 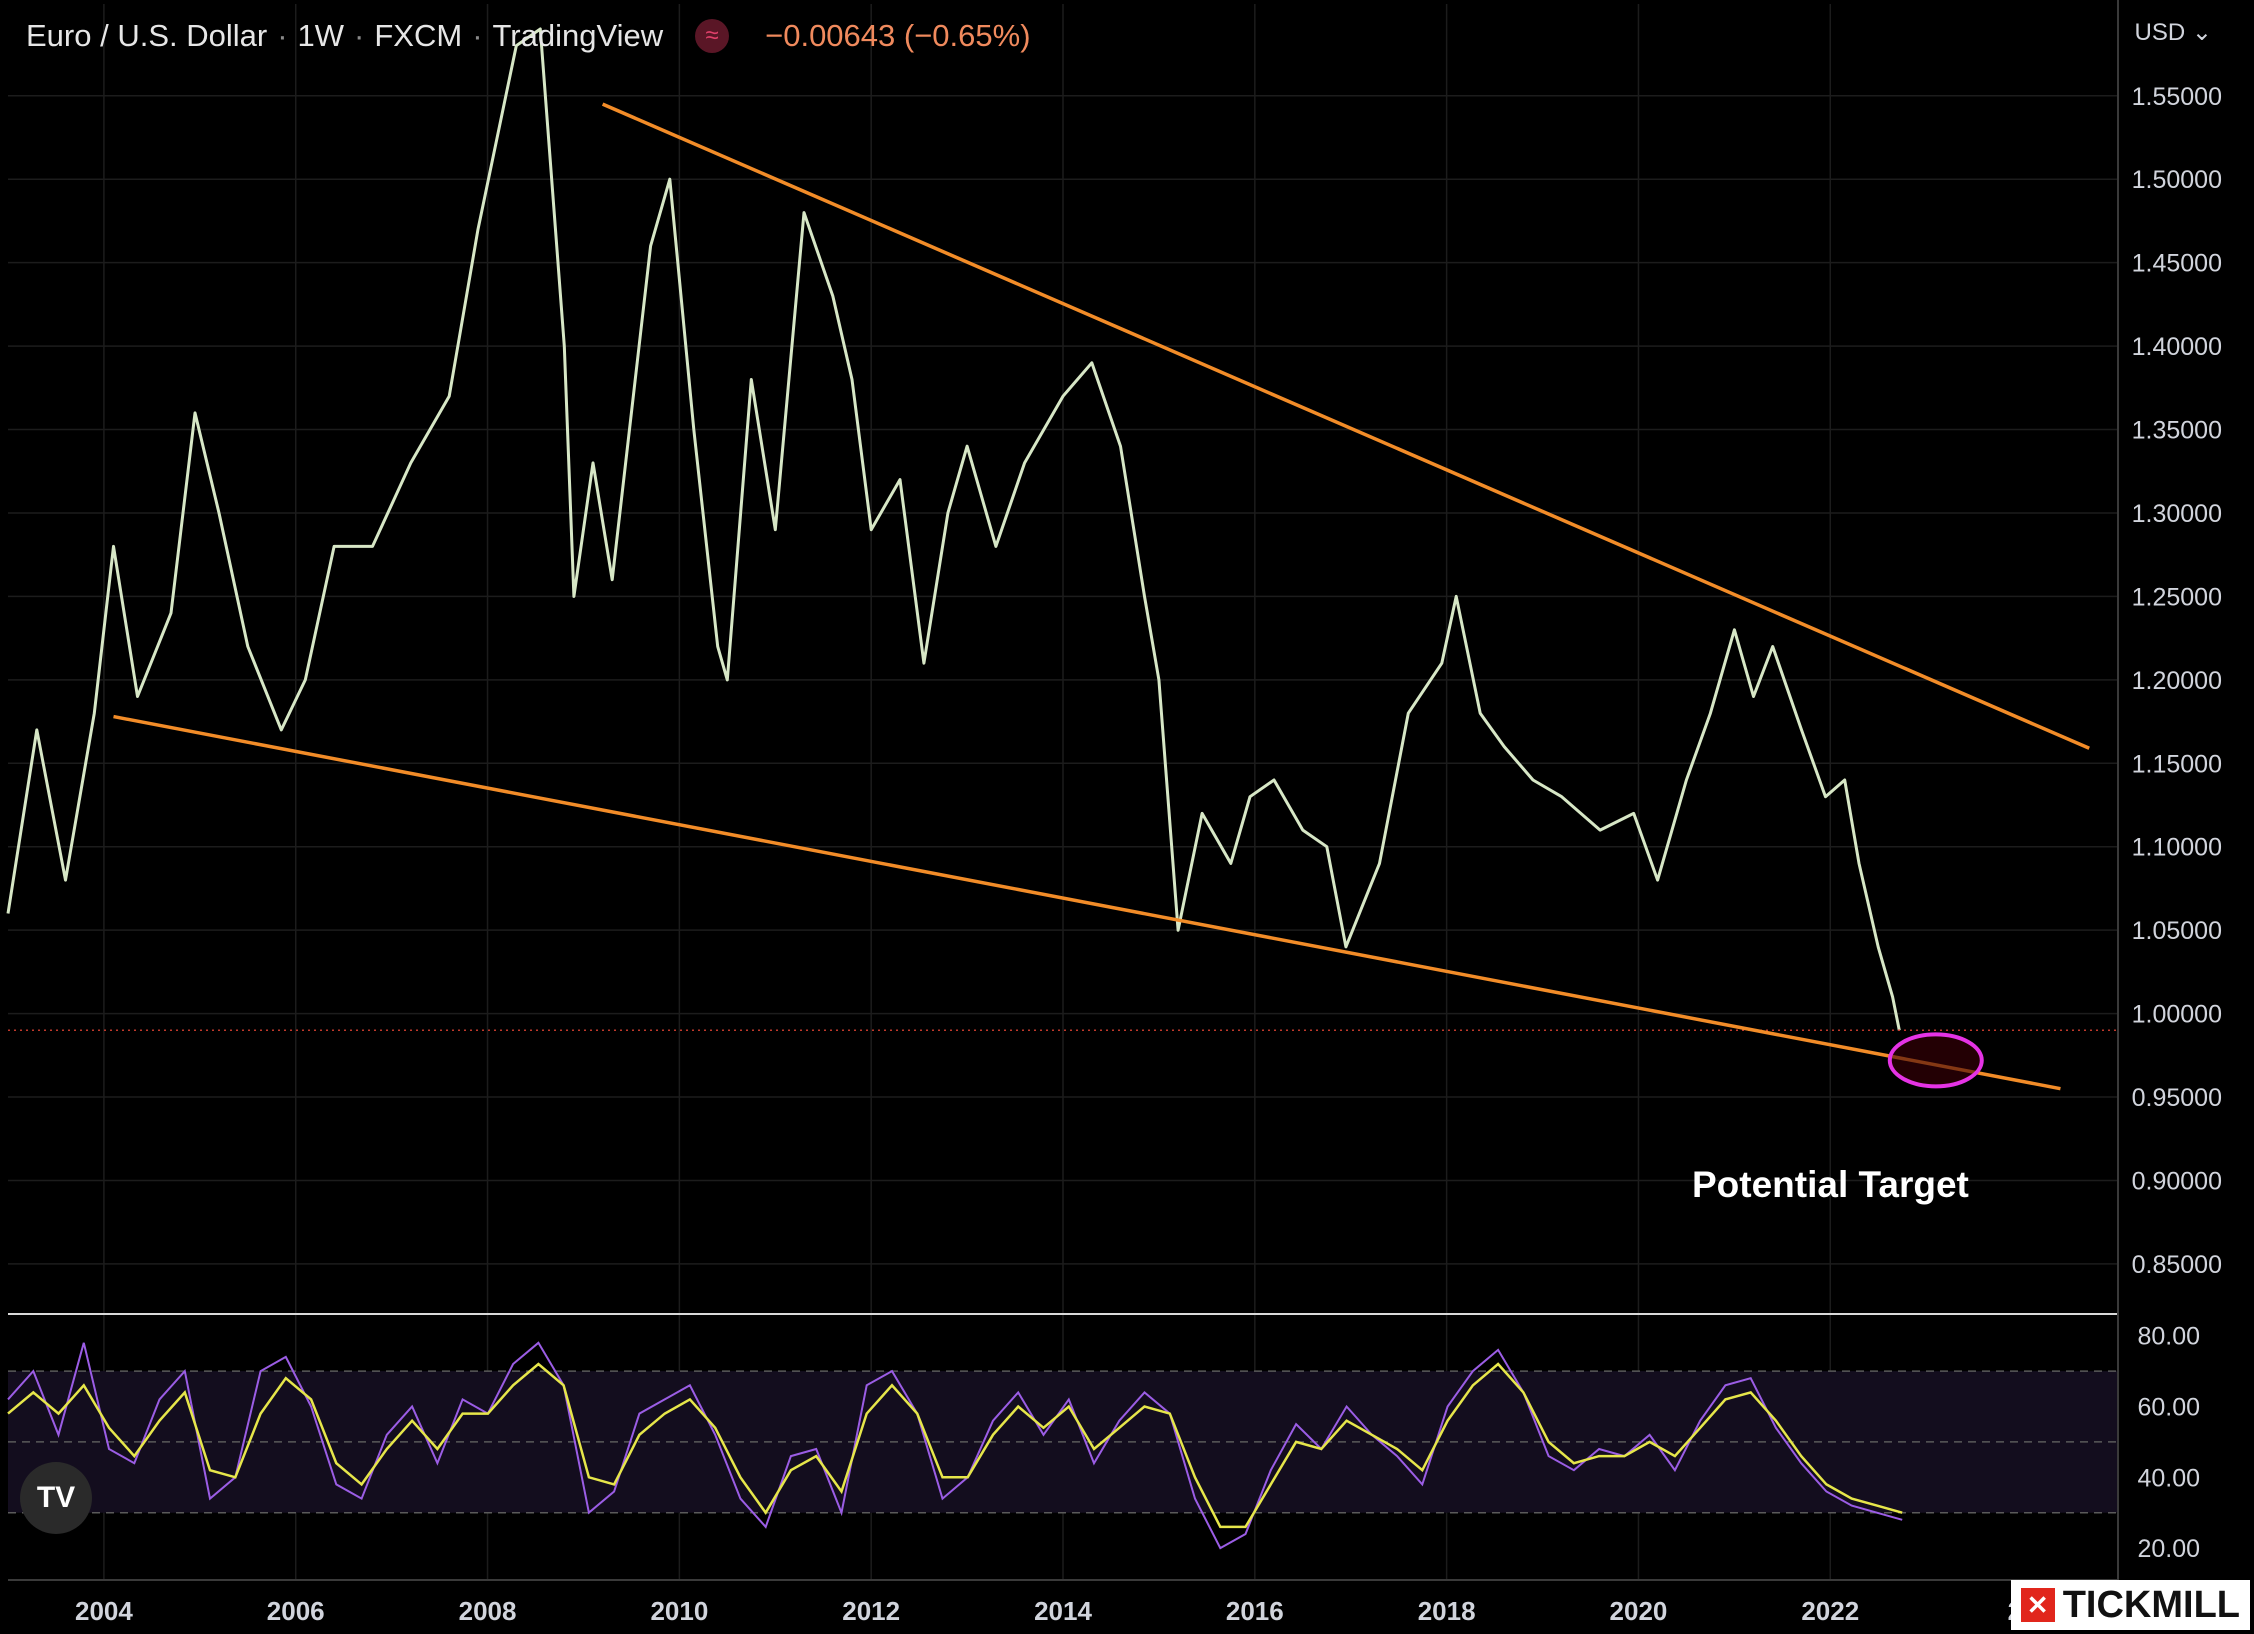 I want to click on price-tick-label: 1.30000, so click(x=2177, y=514).